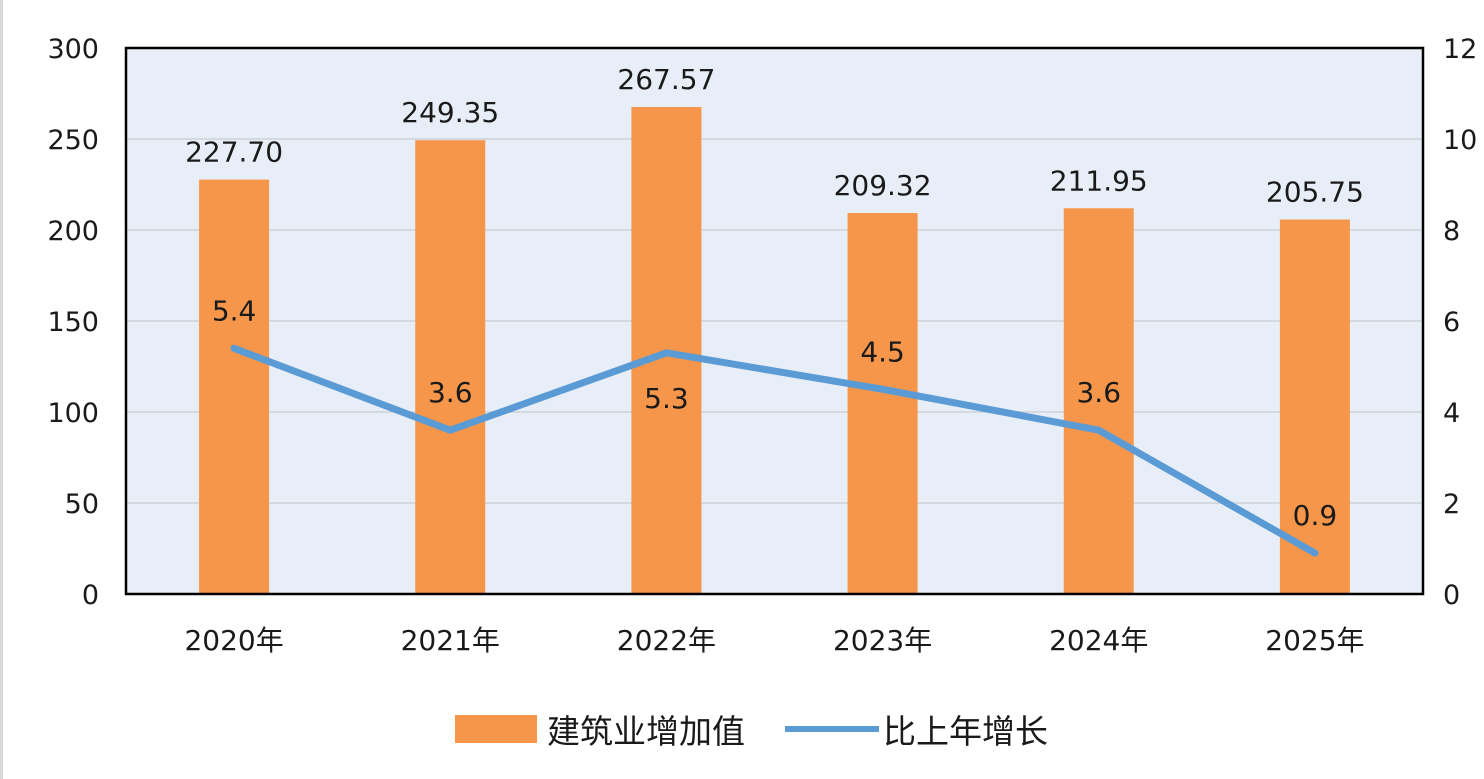  Describe the element at coordinates (73, 49) in the screenshot. I see `left-axis-tick-label: 300` at that location.